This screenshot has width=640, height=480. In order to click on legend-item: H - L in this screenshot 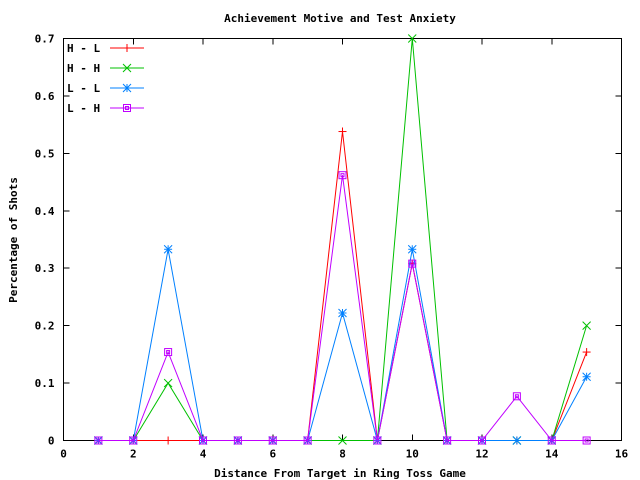, I will do `click(105, 48)`.